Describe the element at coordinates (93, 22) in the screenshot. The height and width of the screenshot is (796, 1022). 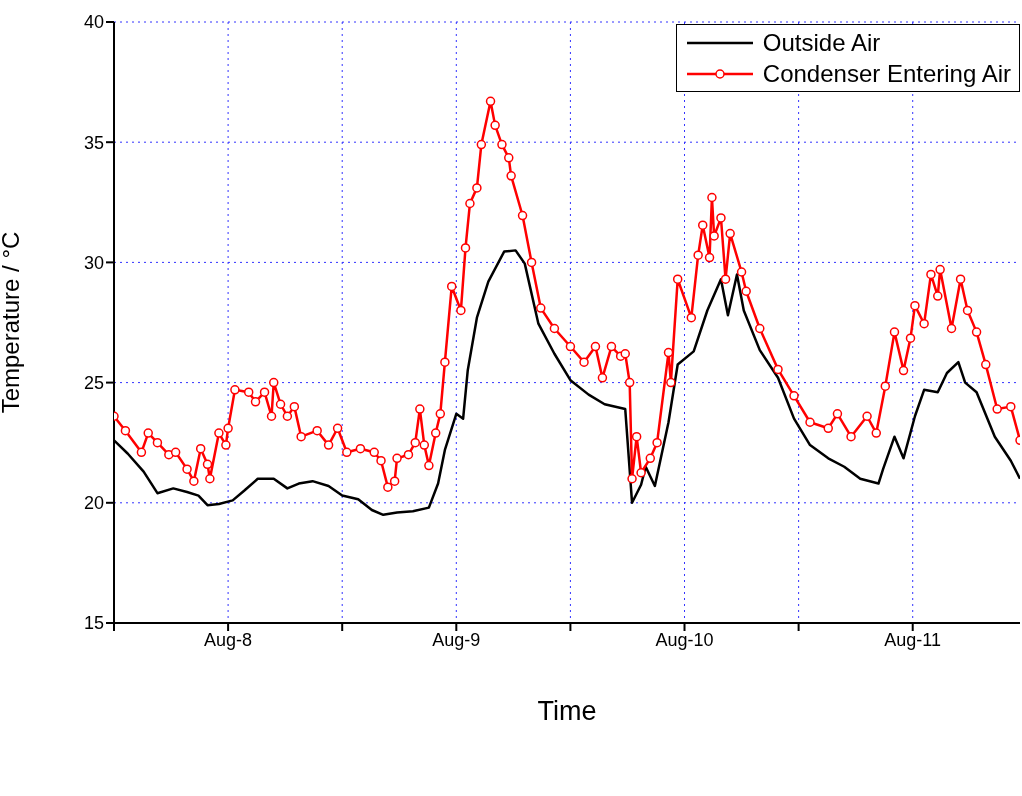
I see `y-tick-label: 40` at that location.